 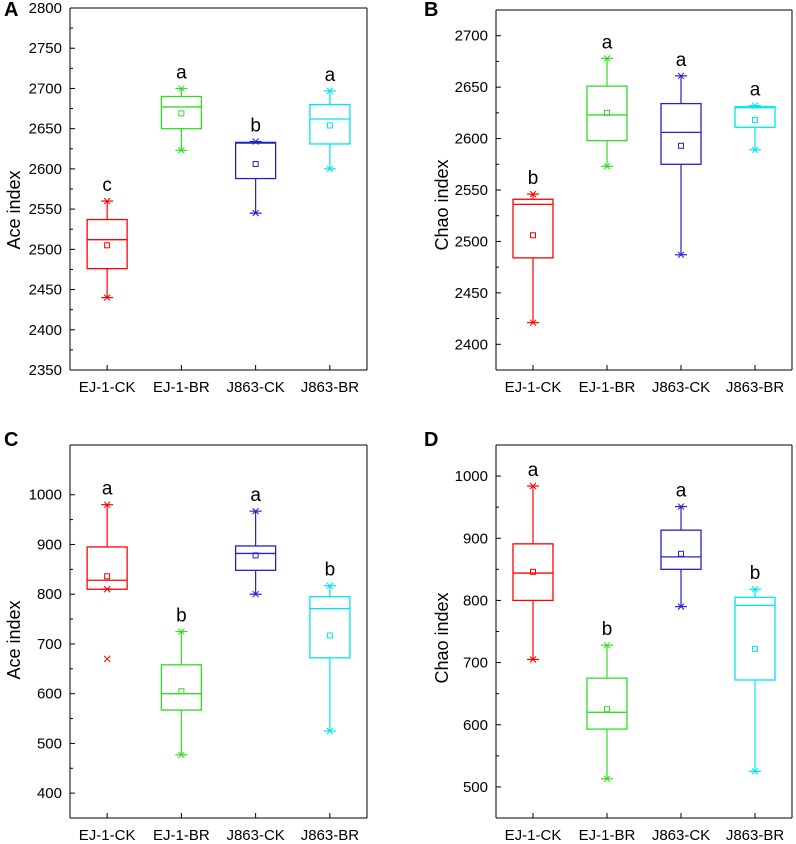 I want to click on y-tick-label: 2750, so click(x=45, y=48).